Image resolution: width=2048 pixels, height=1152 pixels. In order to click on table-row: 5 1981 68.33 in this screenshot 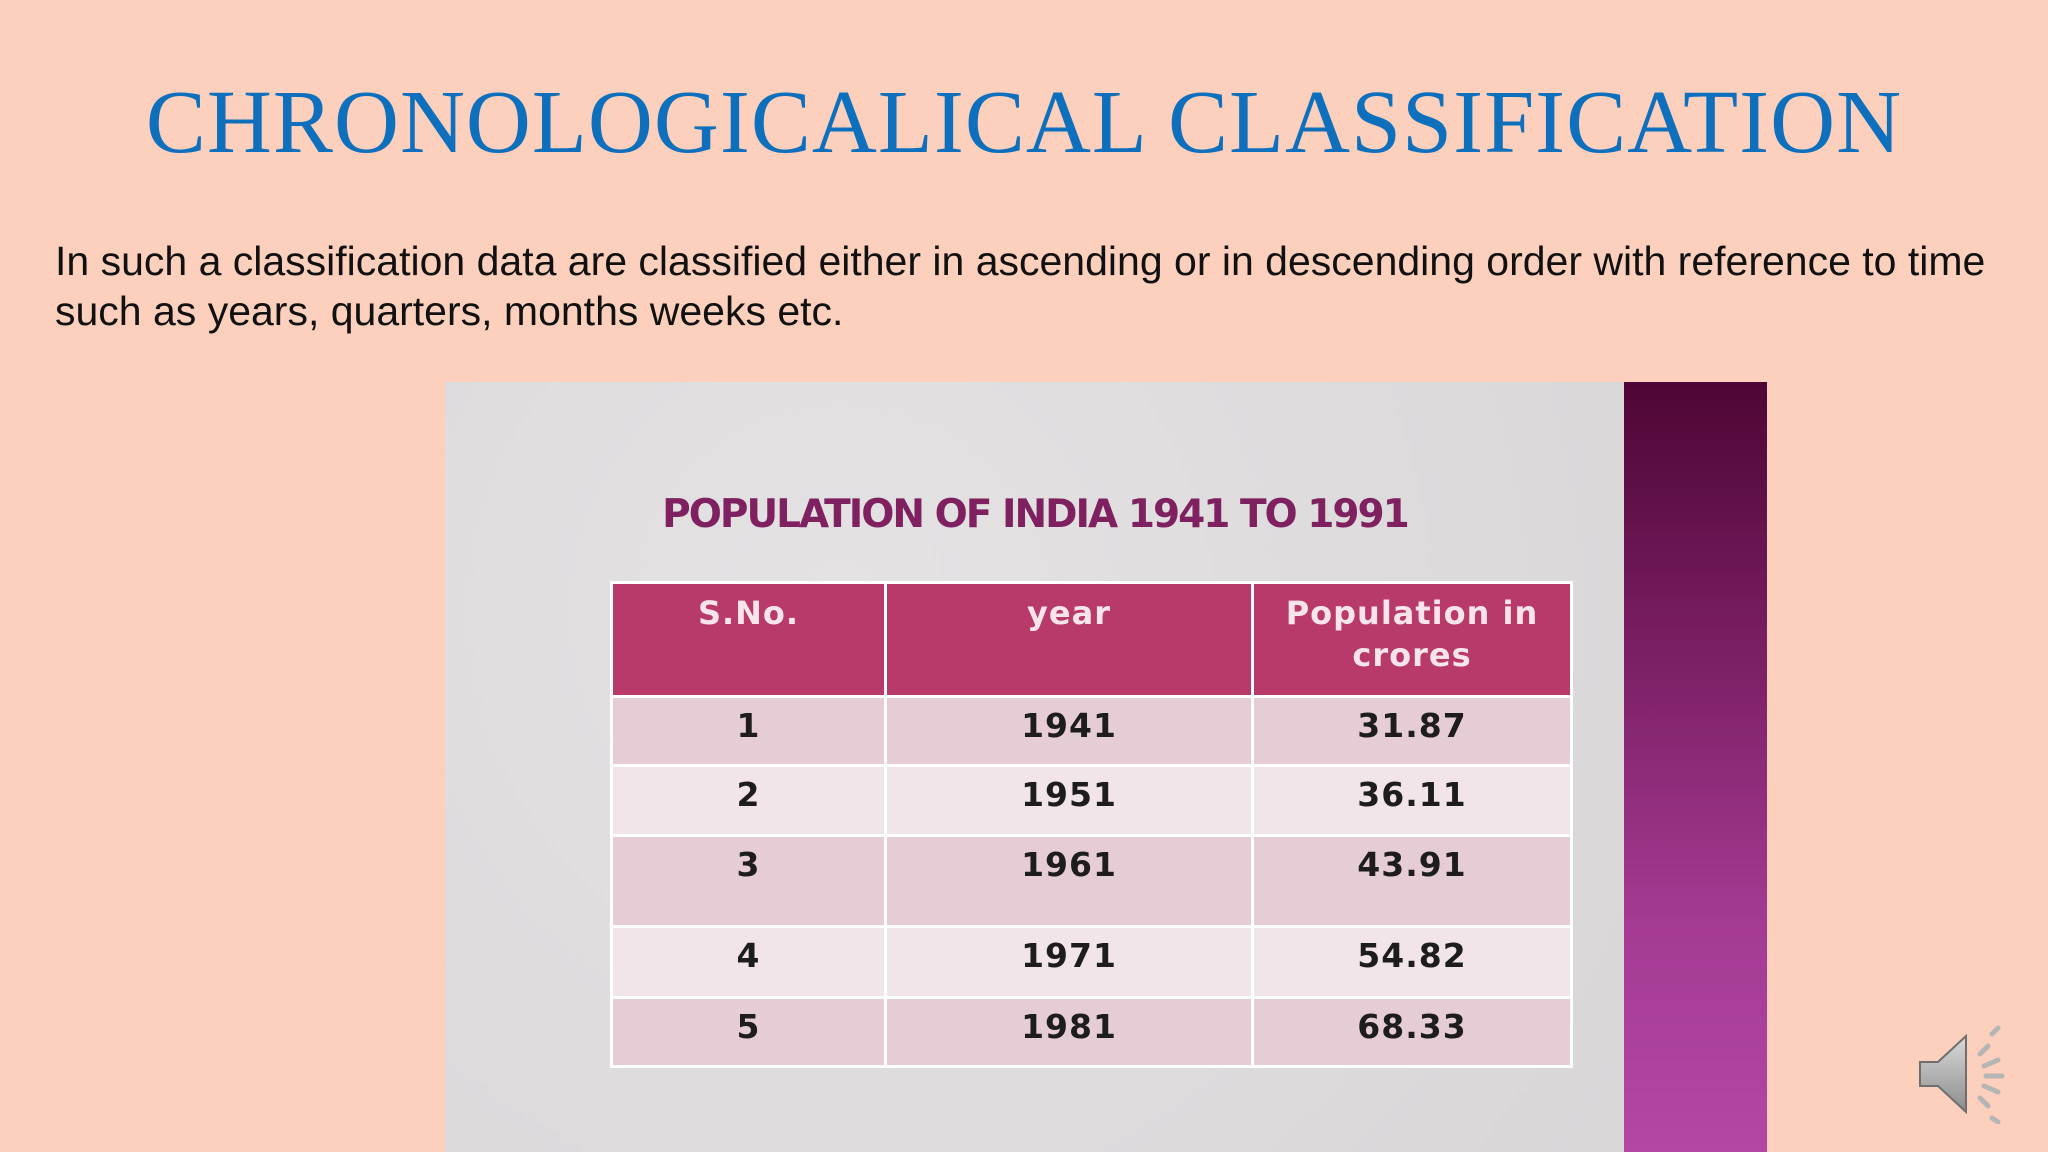, I will do `click(1091, 1032)`.